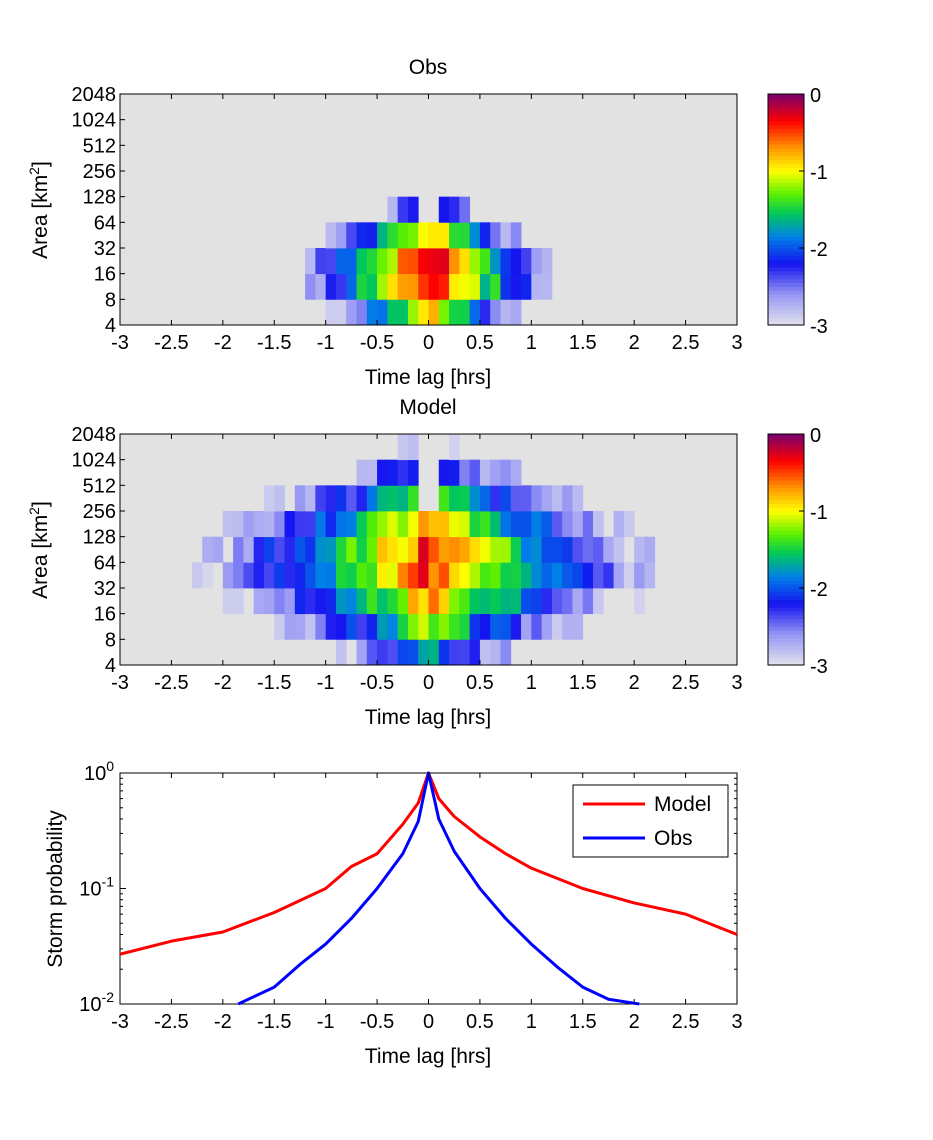 The width and height of the screenshot is (933, 1140). Describe the element at coordinates (99, 486) in the screenshot. I see `y-tick-label: 512` at that location.